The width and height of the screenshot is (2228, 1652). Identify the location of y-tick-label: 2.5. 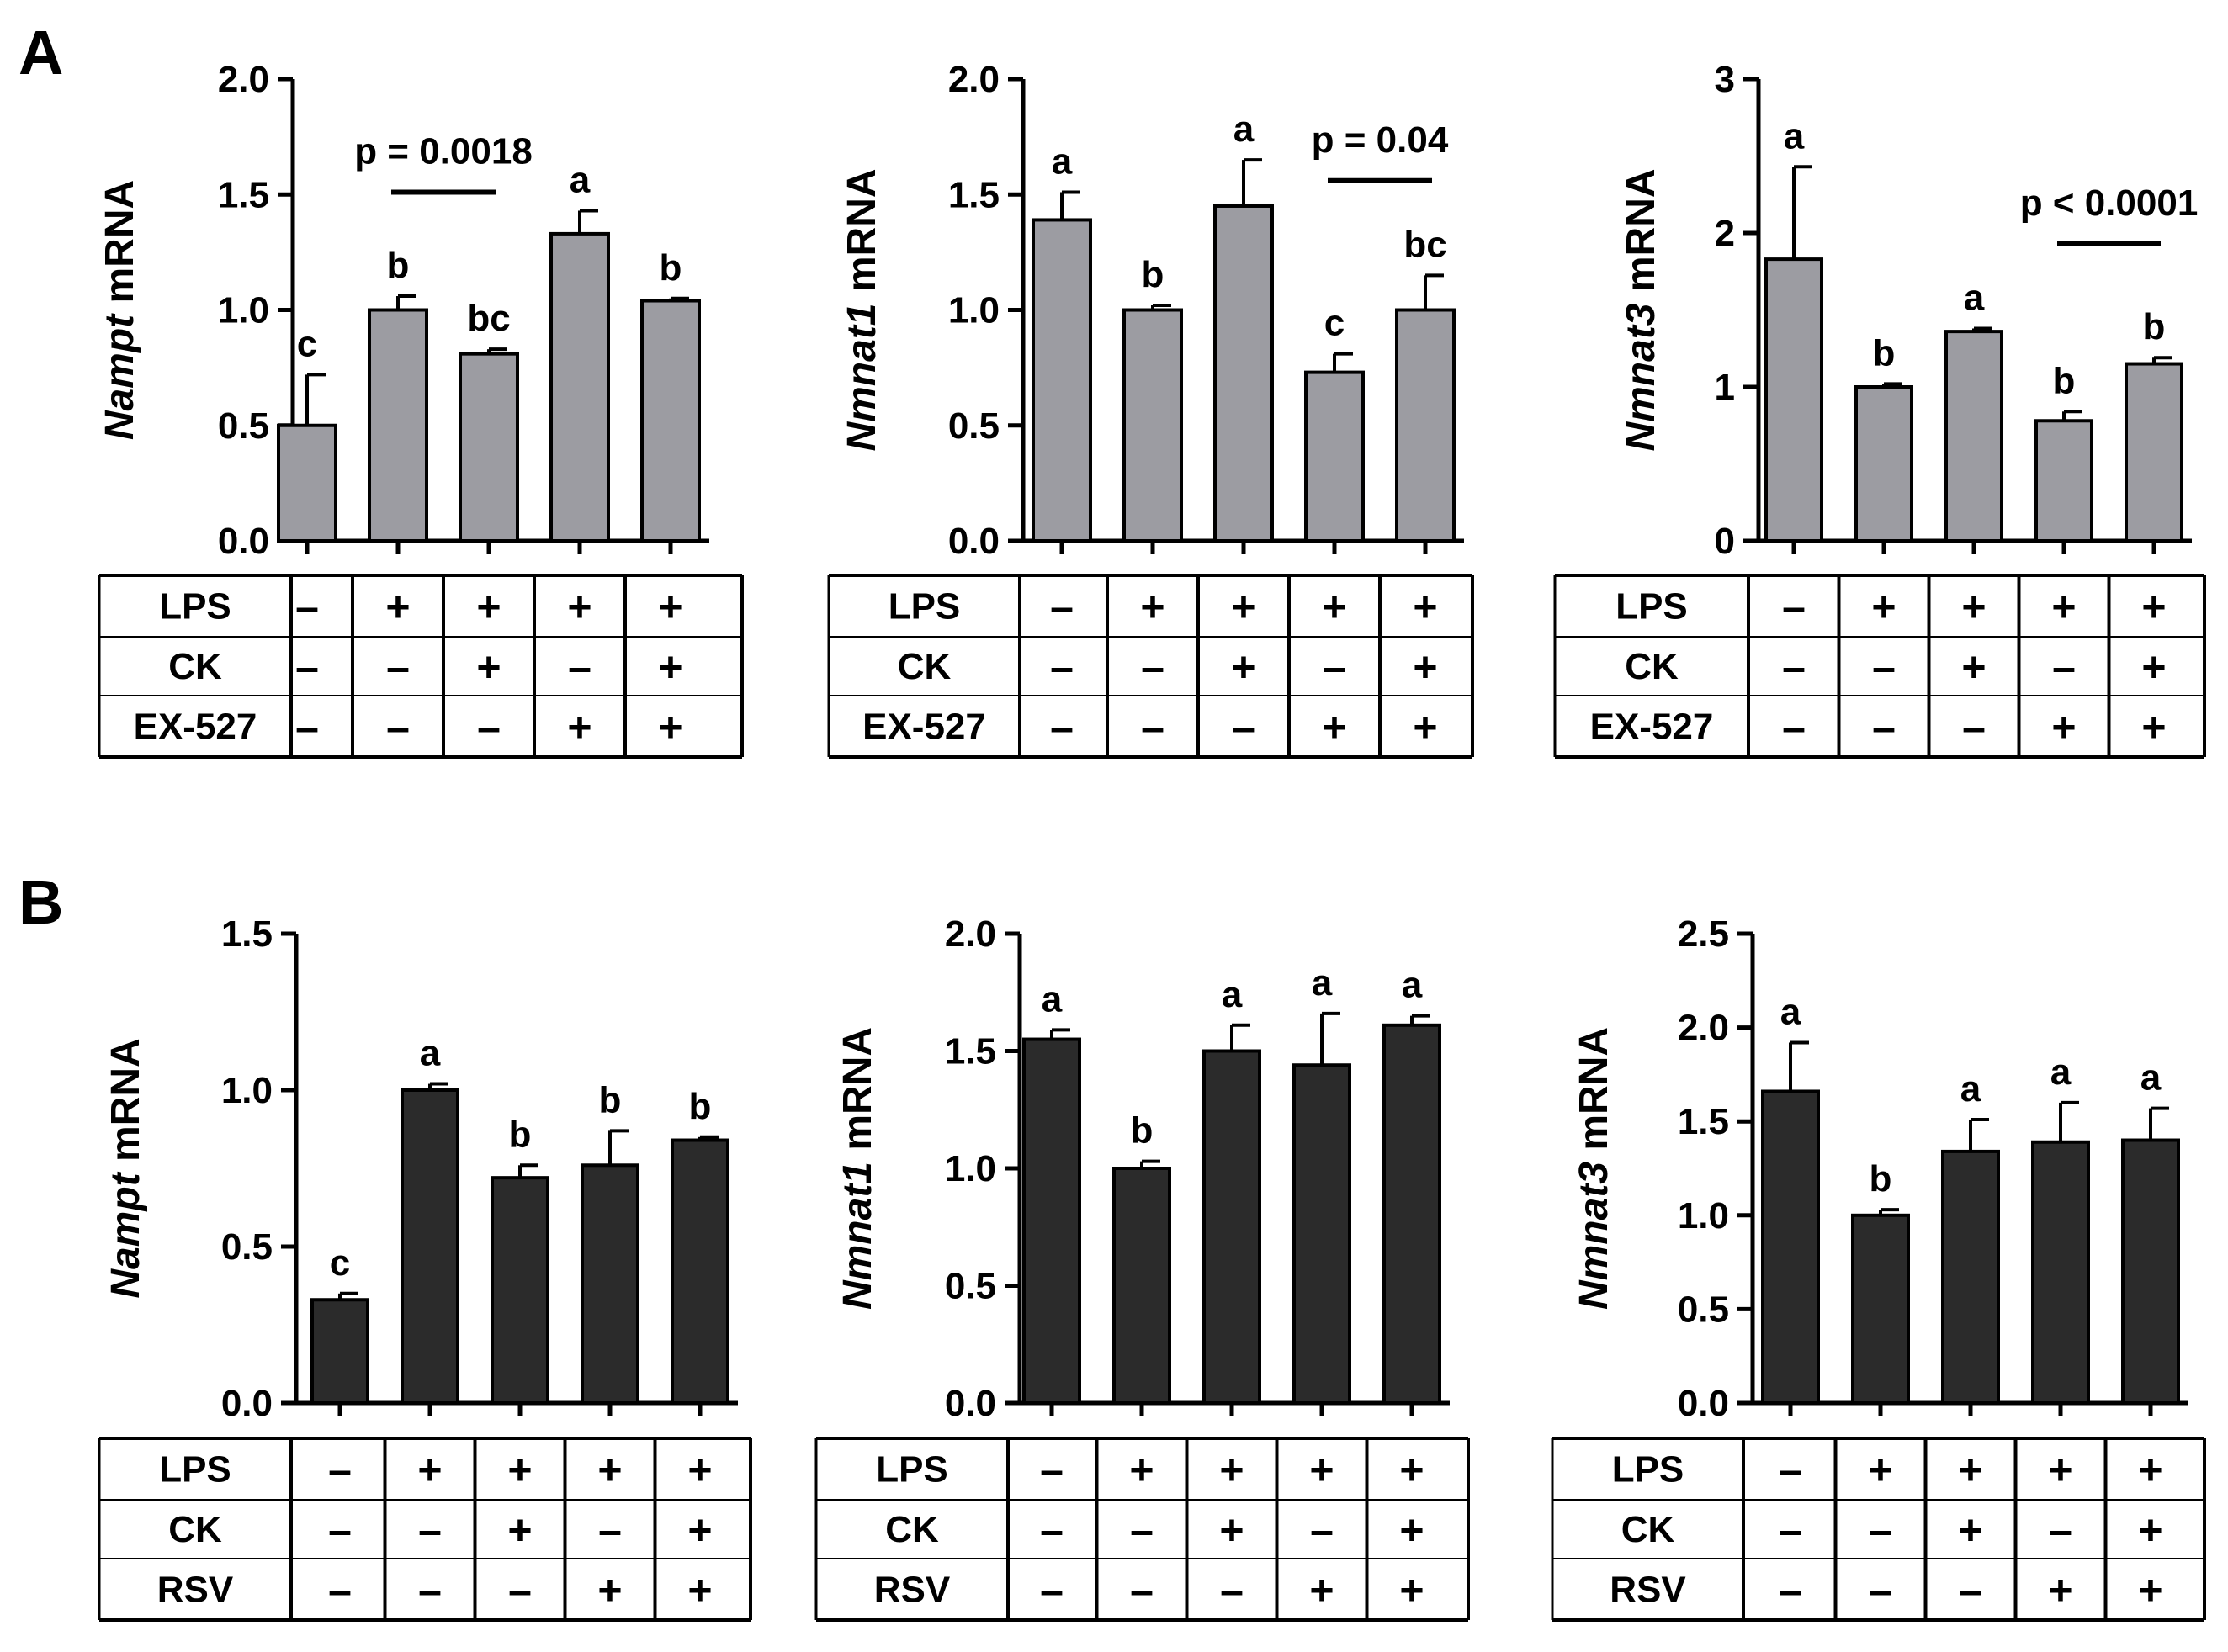
(1703, 934).